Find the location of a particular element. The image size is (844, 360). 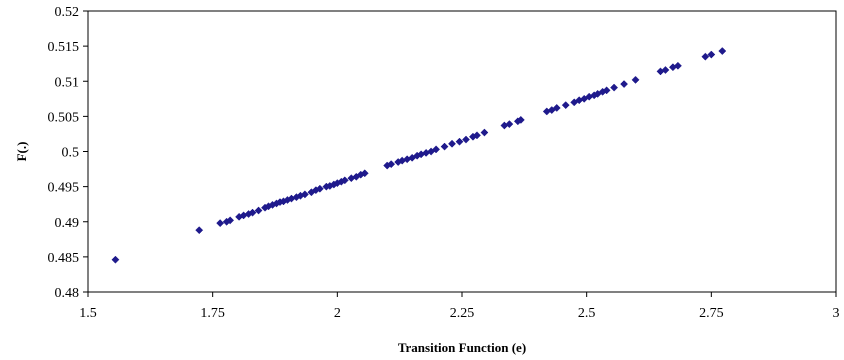

x-tick-label: 1.75 is located at coordinates (212, 313).